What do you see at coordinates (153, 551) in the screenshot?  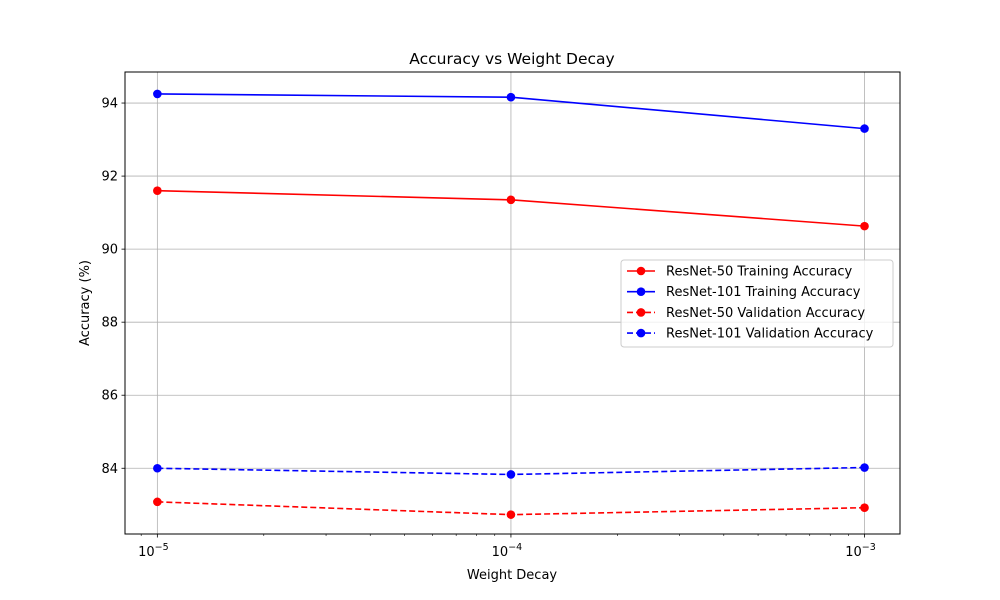 I see `x-tick-label: 10⁻⁵` at bounding box center [153, 551].